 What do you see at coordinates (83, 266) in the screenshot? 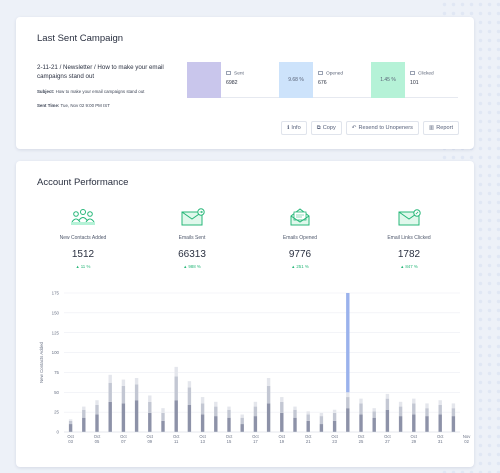
I see `kpi-new-contacts-change: ▲ 11 %` at bounding box center [83, 266].